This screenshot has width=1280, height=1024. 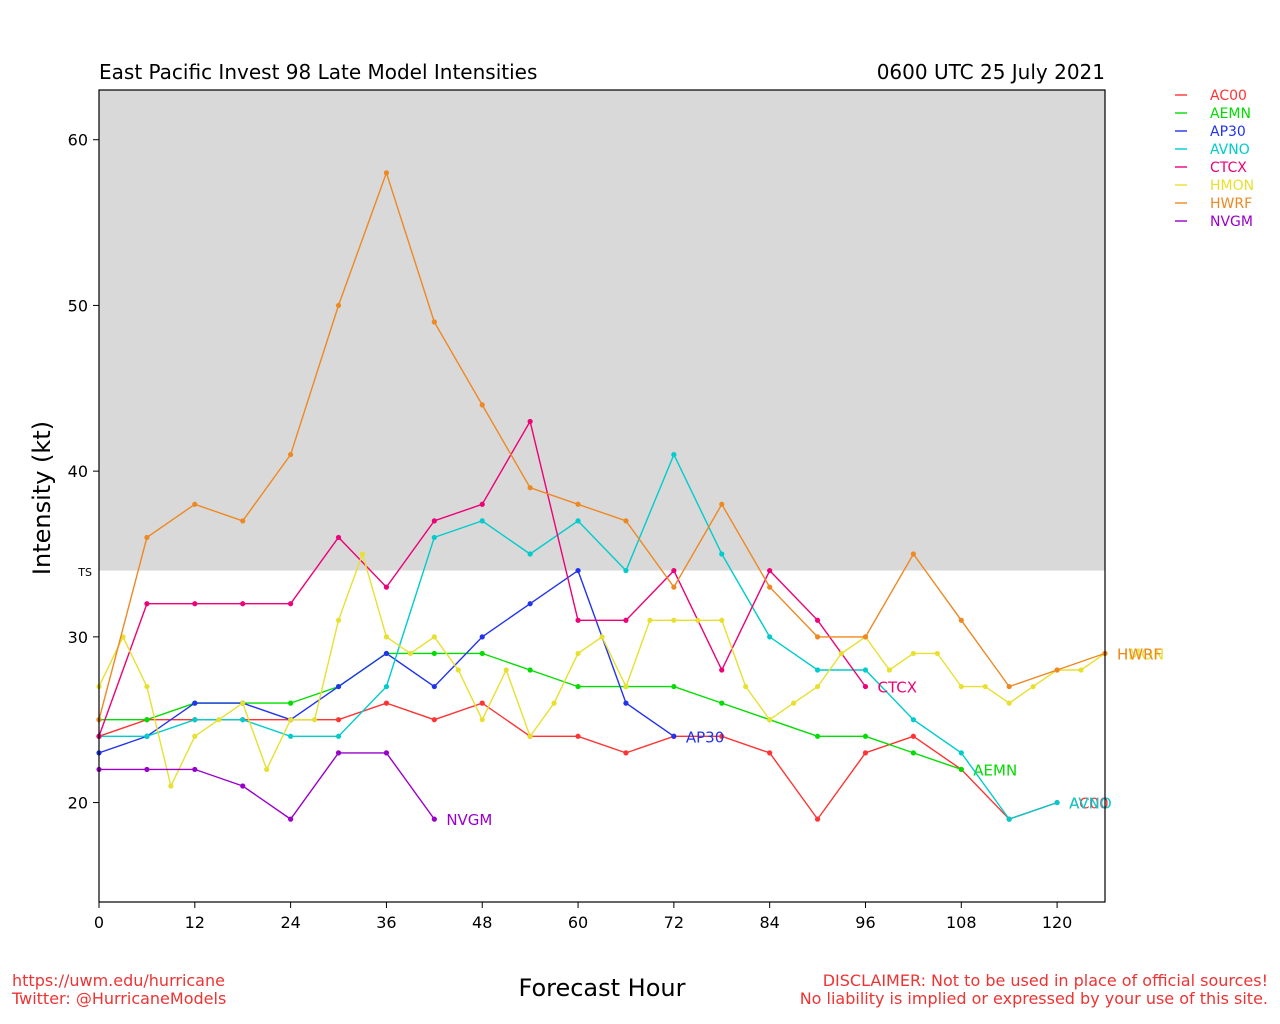 I want to click on ts-threshold-label: TS, so click(x=84, y=572).